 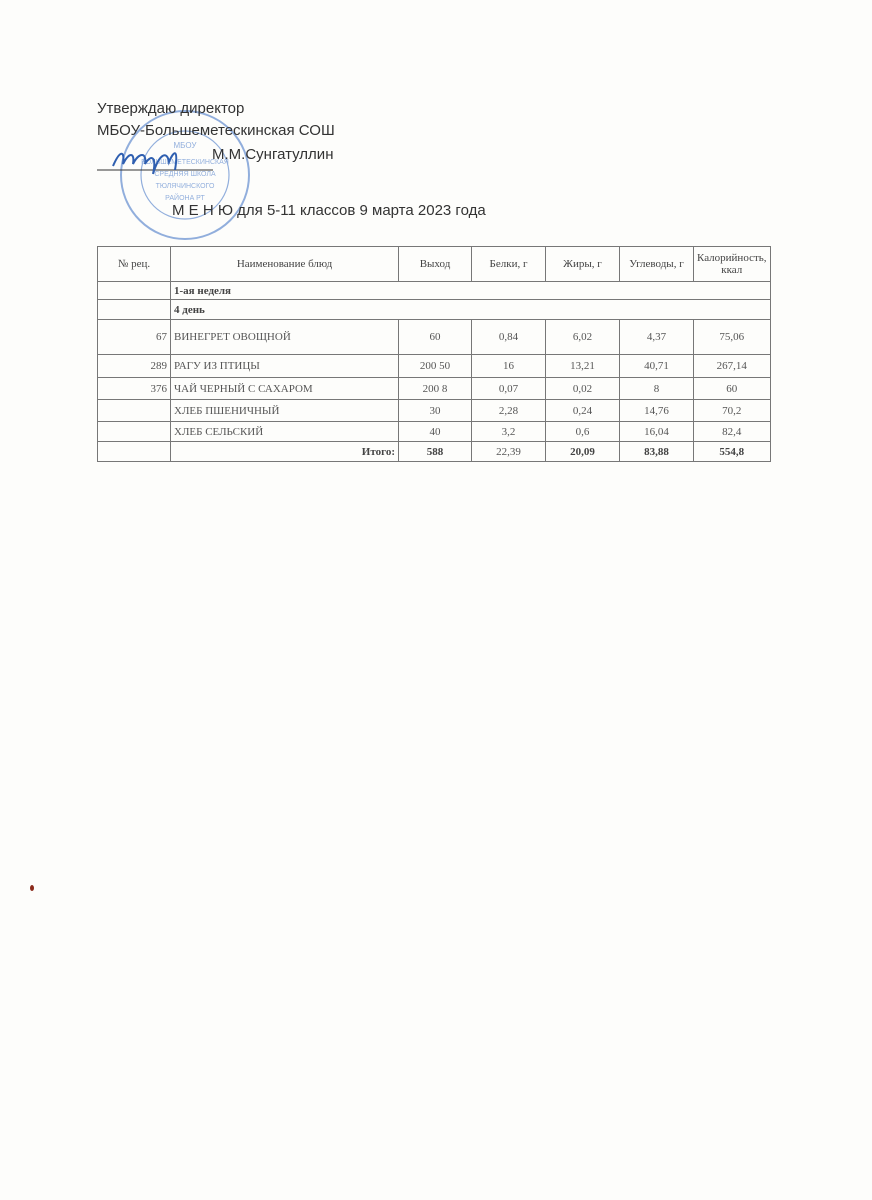 What do you see at coordinates (284, 366) in the screenshot?
I see `dish-name: РАГУ ИЗ ПТИЦЫ` at bounding box center [284, 366].